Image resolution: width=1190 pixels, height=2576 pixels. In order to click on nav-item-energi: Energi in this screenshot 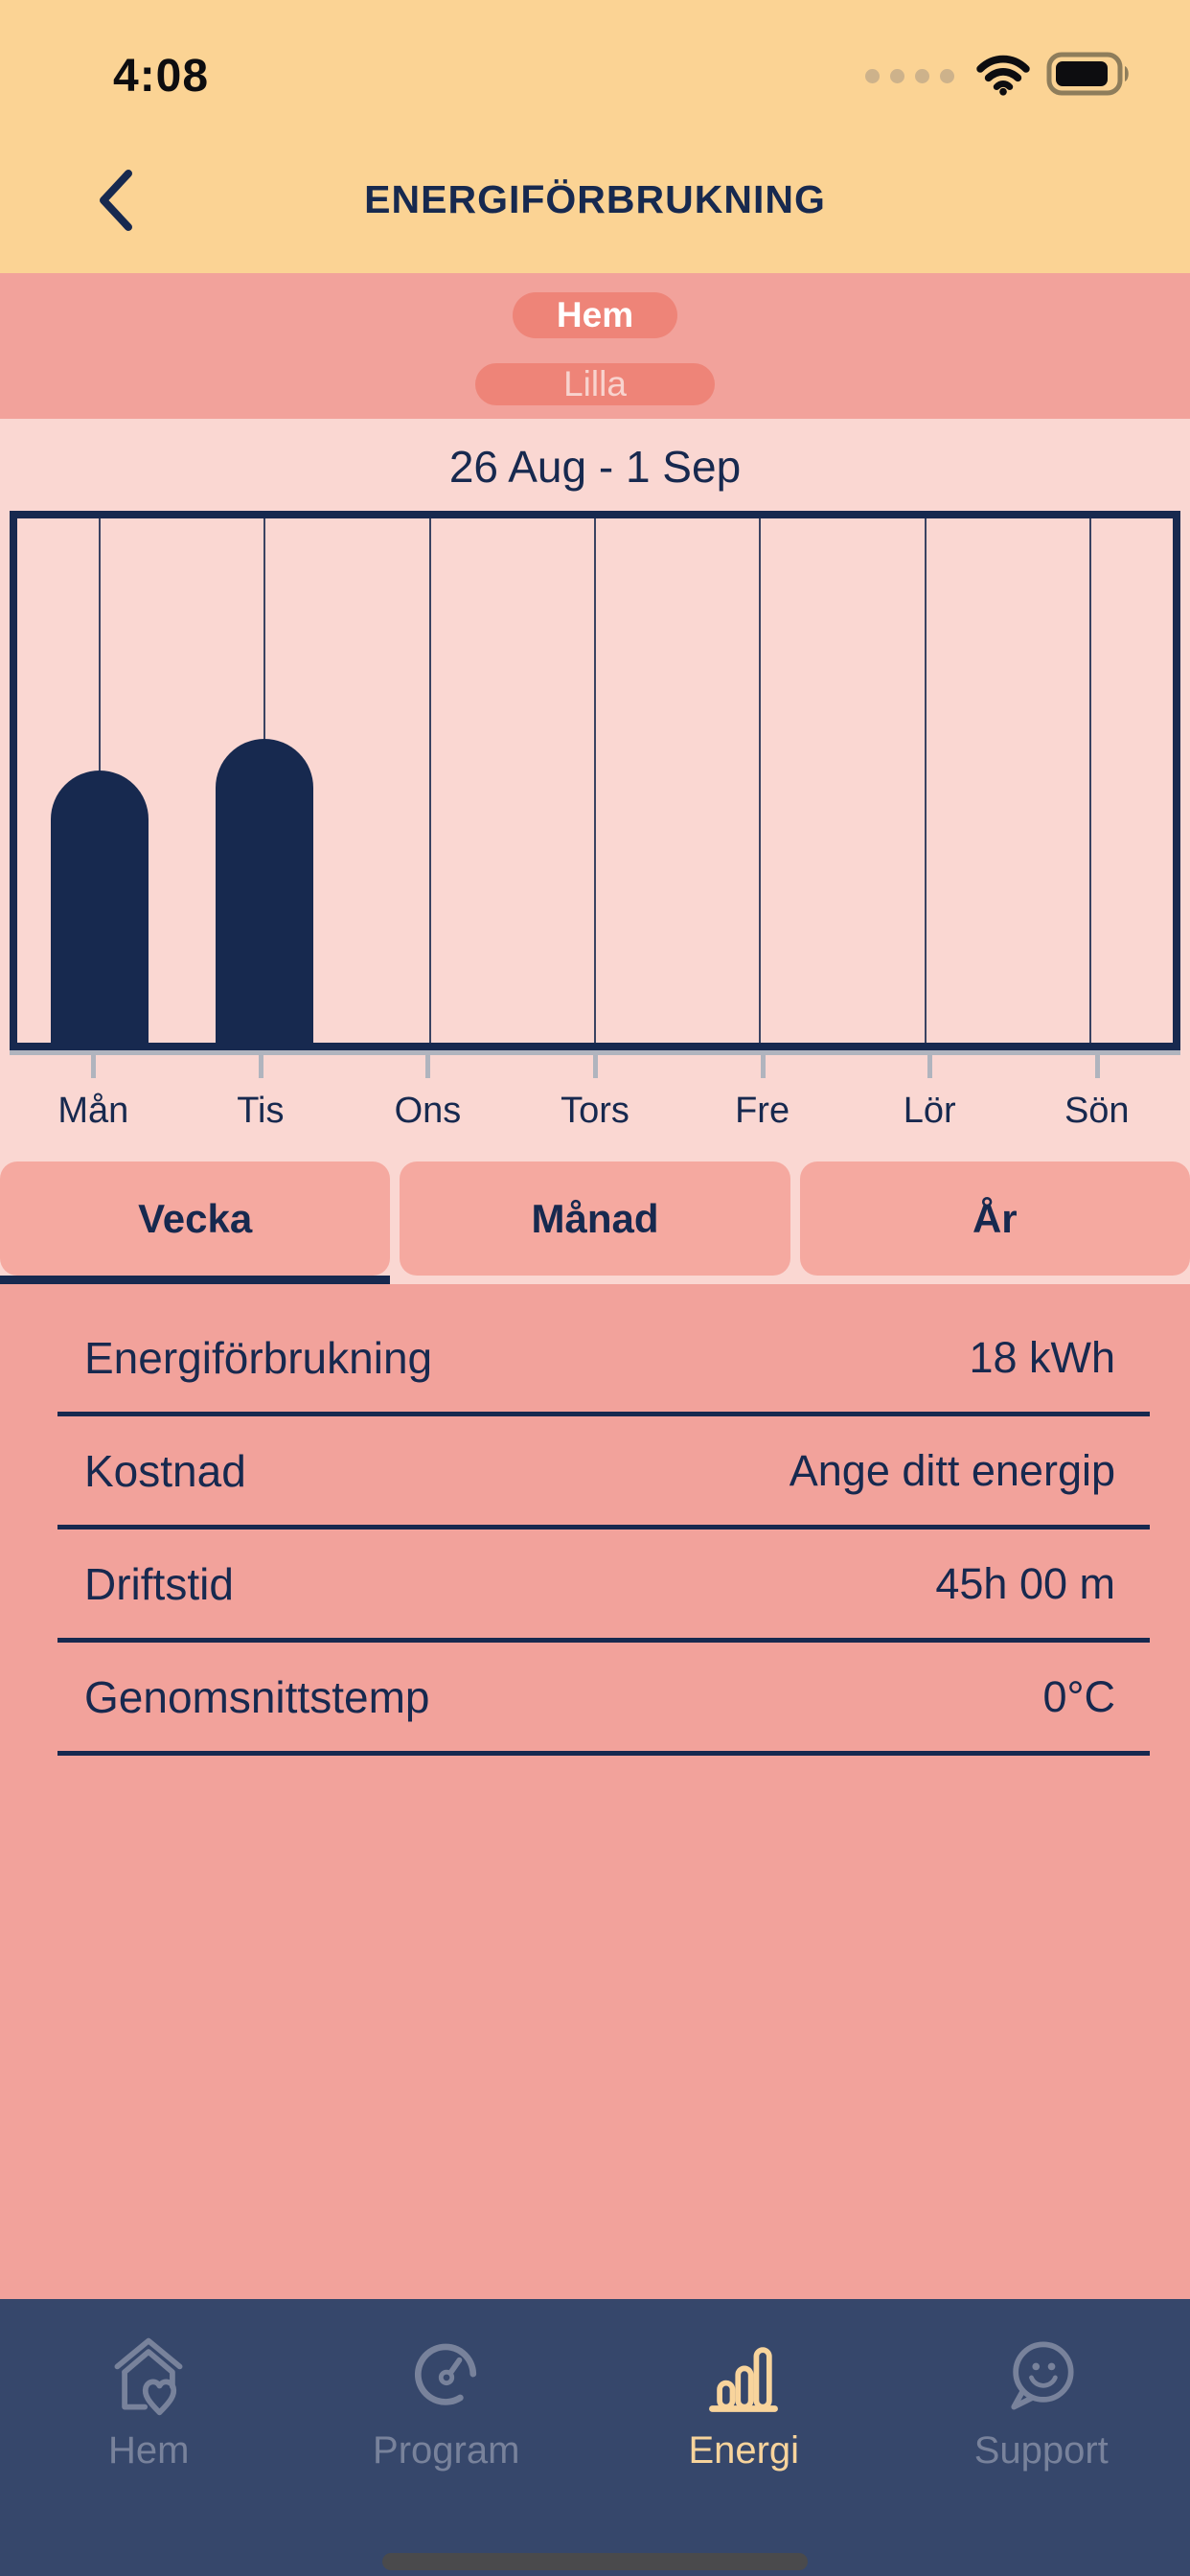, I will do `click(744, 2402)`.